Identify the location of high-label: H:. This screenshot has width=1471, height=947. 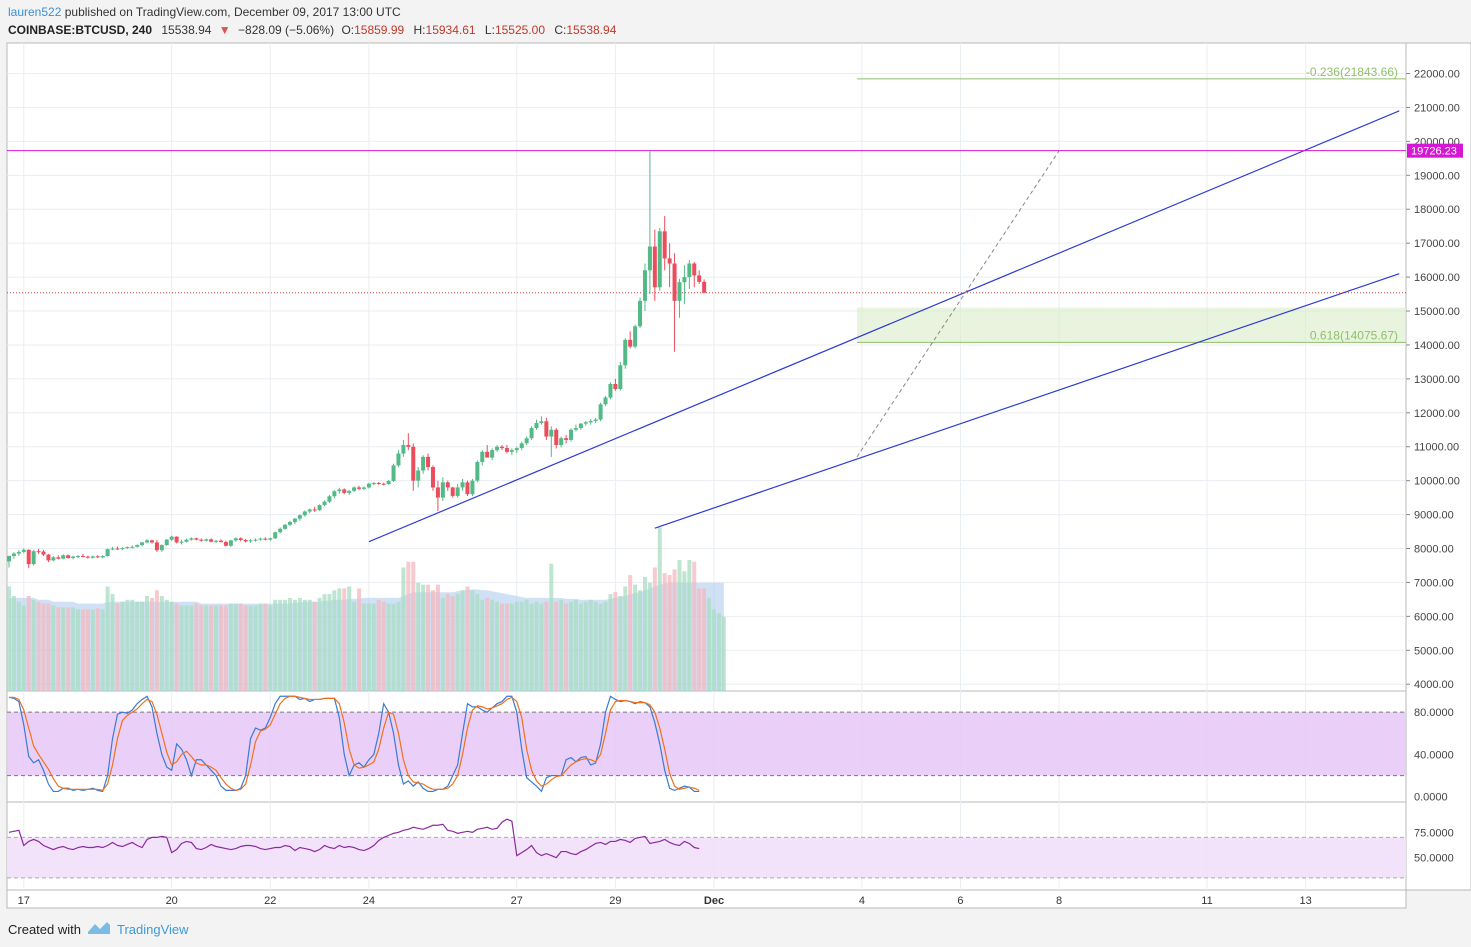
(420, 30).